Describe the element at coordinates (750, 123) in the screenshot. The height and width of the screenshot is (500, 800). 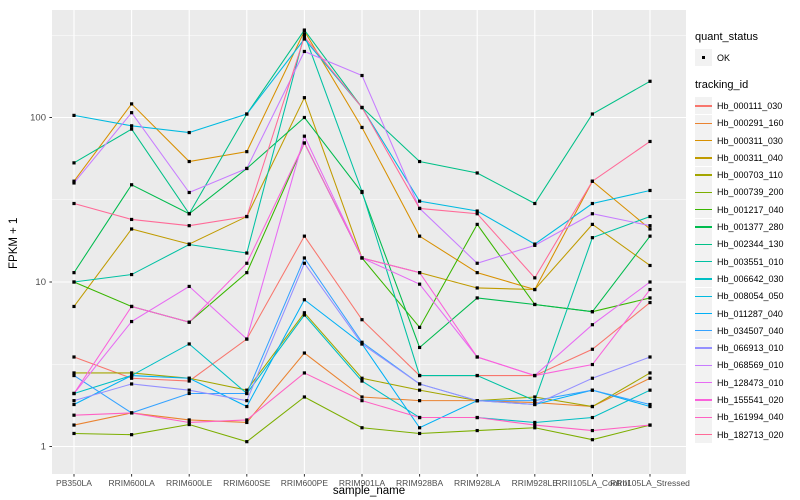
I see `legend-item-label: Hb_000291_160` at that location.